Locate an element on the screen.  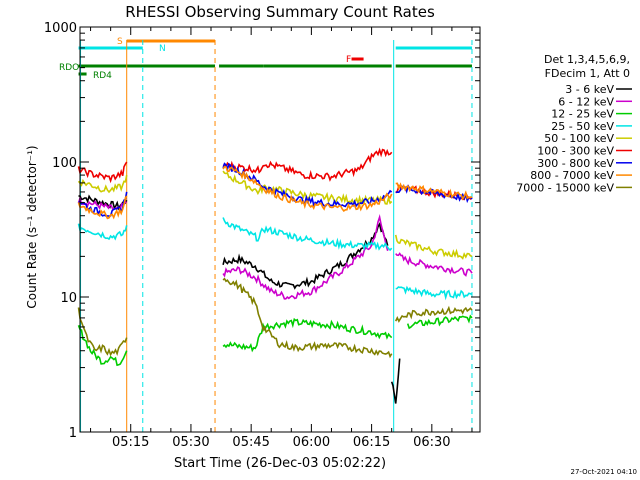
legend-label-100-300kev: 100 - 300 keV is located at coordinates (575, 151).